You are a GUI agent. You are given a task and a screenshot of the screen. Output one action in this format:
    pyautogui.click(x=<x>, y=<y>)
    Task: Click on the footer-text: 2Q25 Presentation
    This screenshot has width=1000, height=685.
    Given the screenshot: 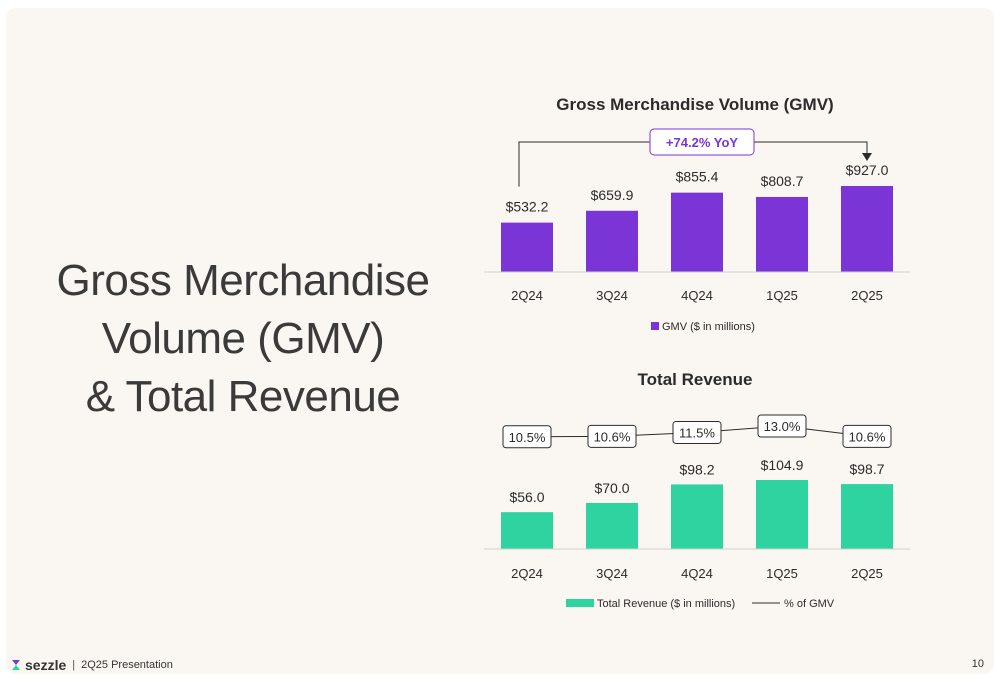 What is the action you would take?
    pyautogui.click(x=127, y=665)
    